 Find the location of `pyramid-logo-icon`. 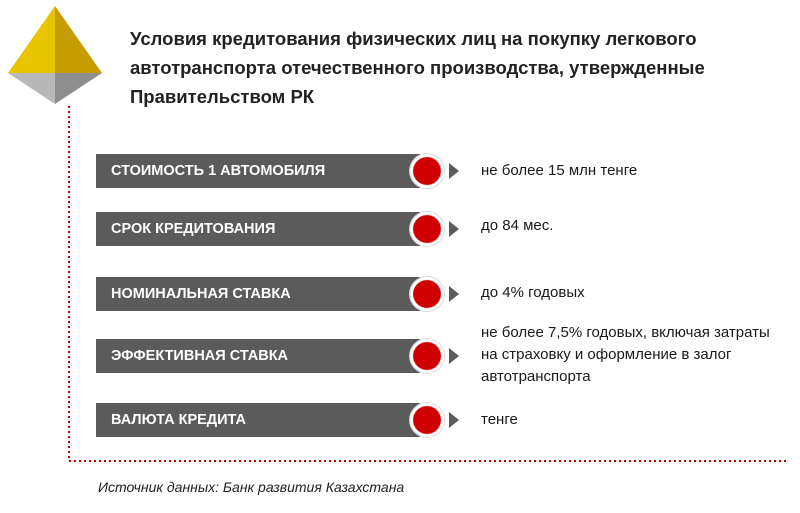

pyramid-logo-icon is located at coordinates (55, 55).